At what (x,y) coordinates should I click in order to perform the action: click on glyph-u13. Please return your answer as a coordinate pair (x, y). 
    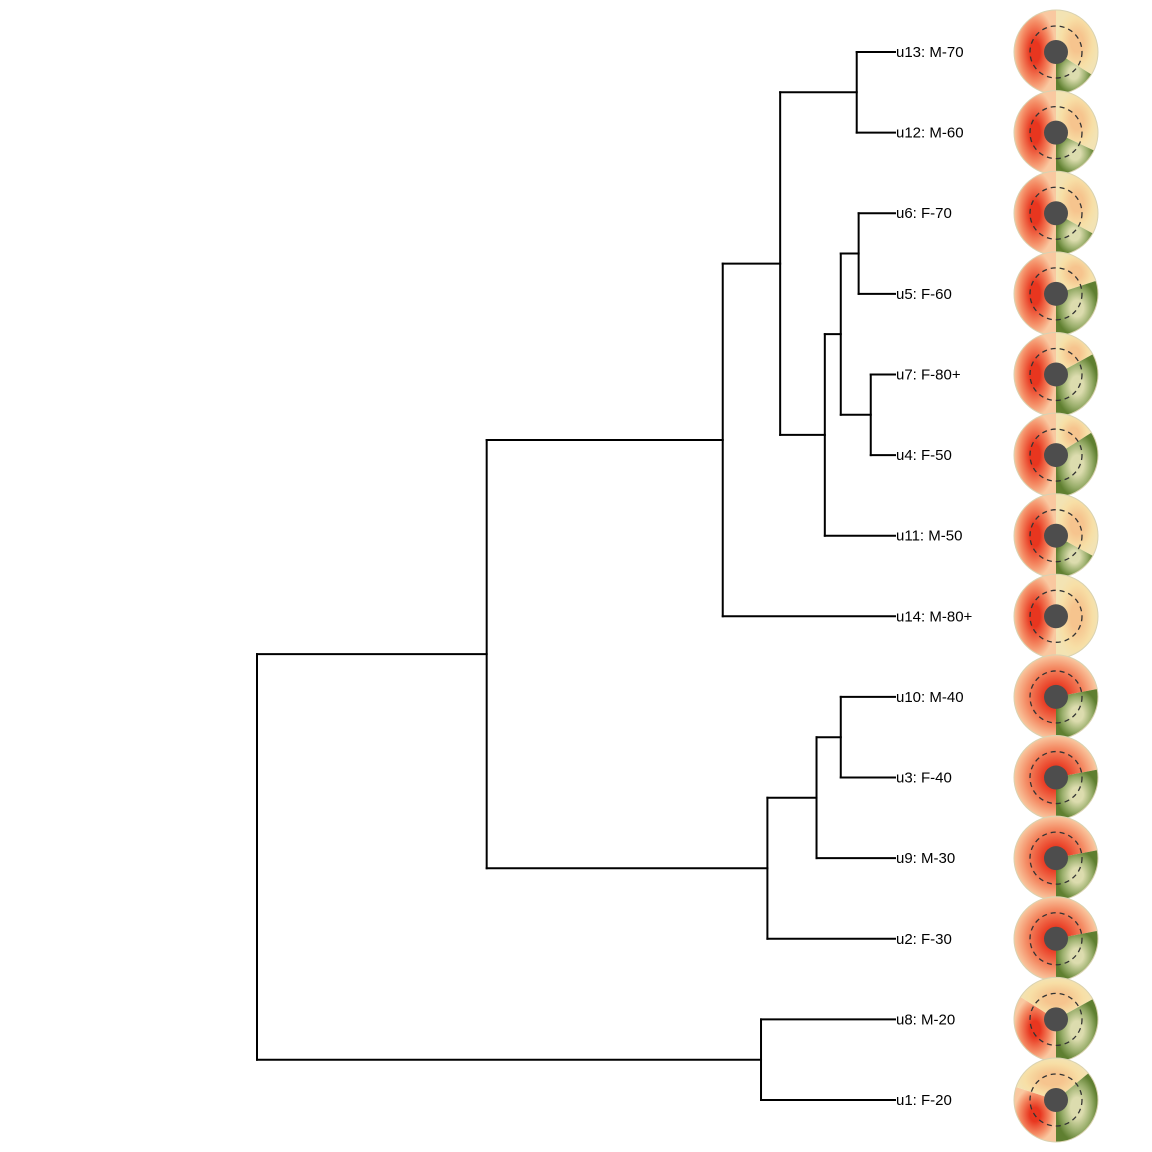
    Looking at the image, I should click on (1056, 52).